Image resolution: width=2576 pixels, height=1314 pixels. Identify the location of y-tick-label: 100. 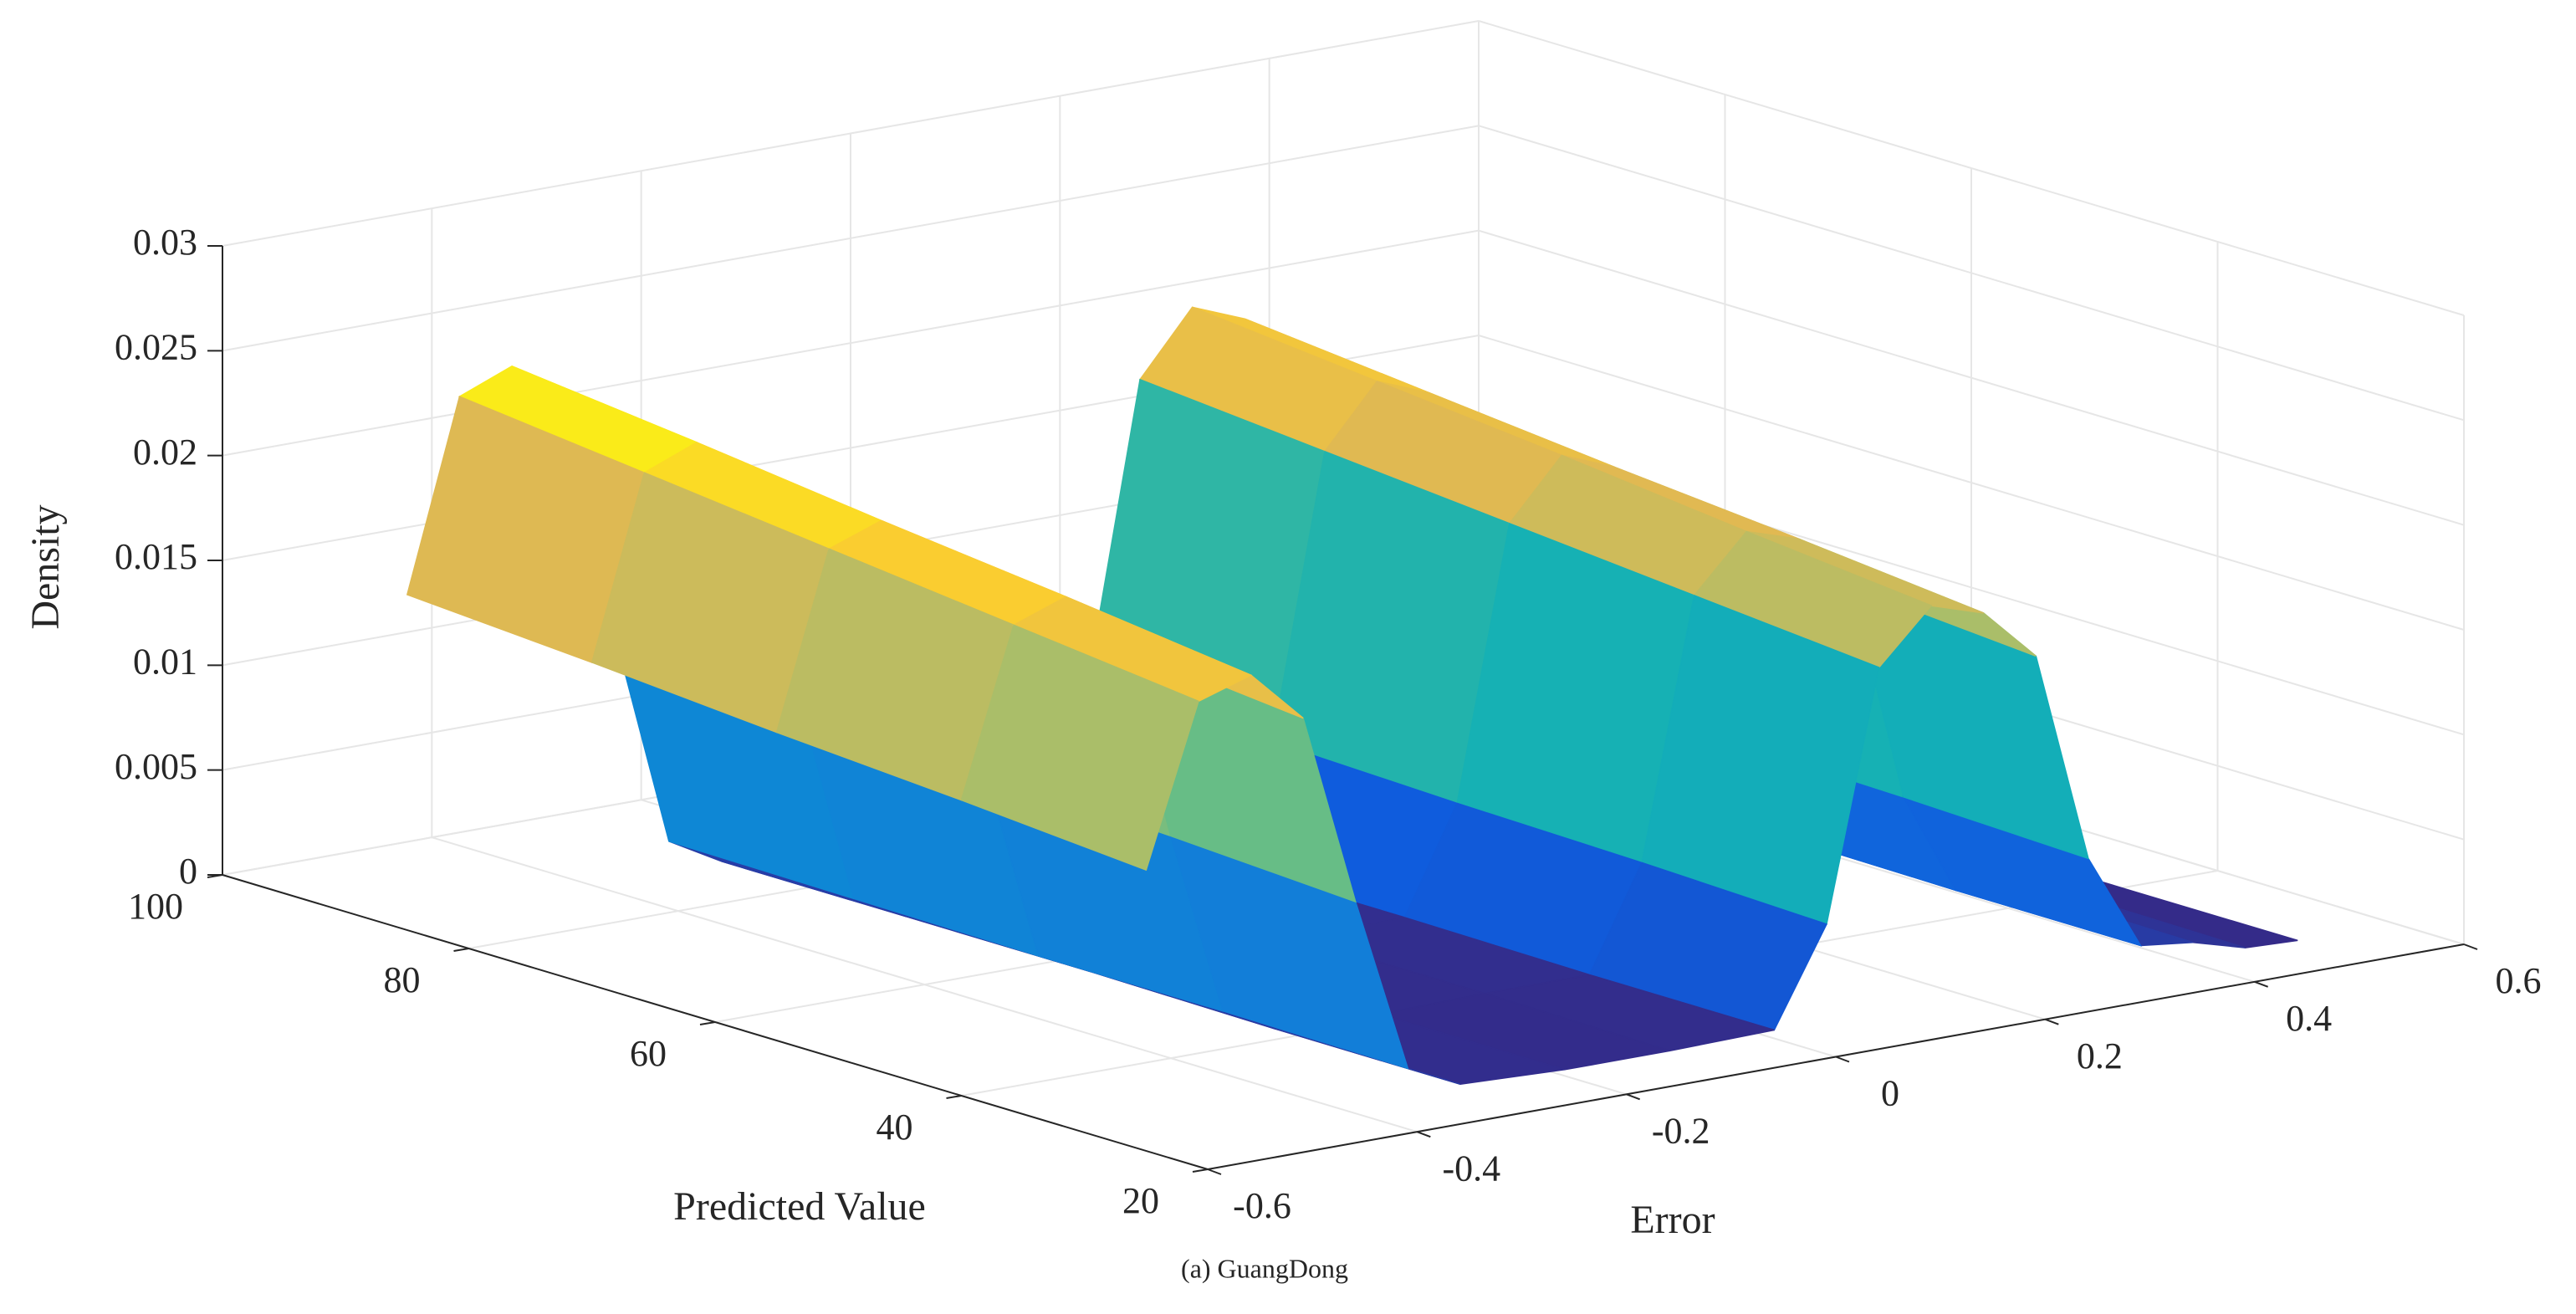
(155, 906).